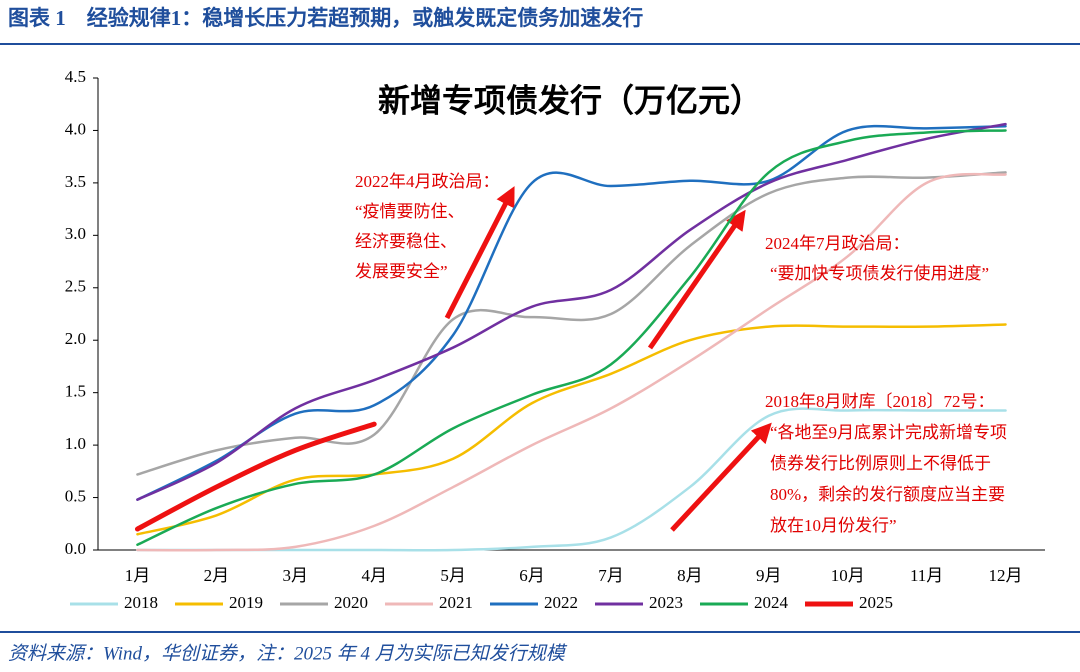 The image size is (1080, 672). I want to click on y-tick-label: 3.5, so click(75, 181).